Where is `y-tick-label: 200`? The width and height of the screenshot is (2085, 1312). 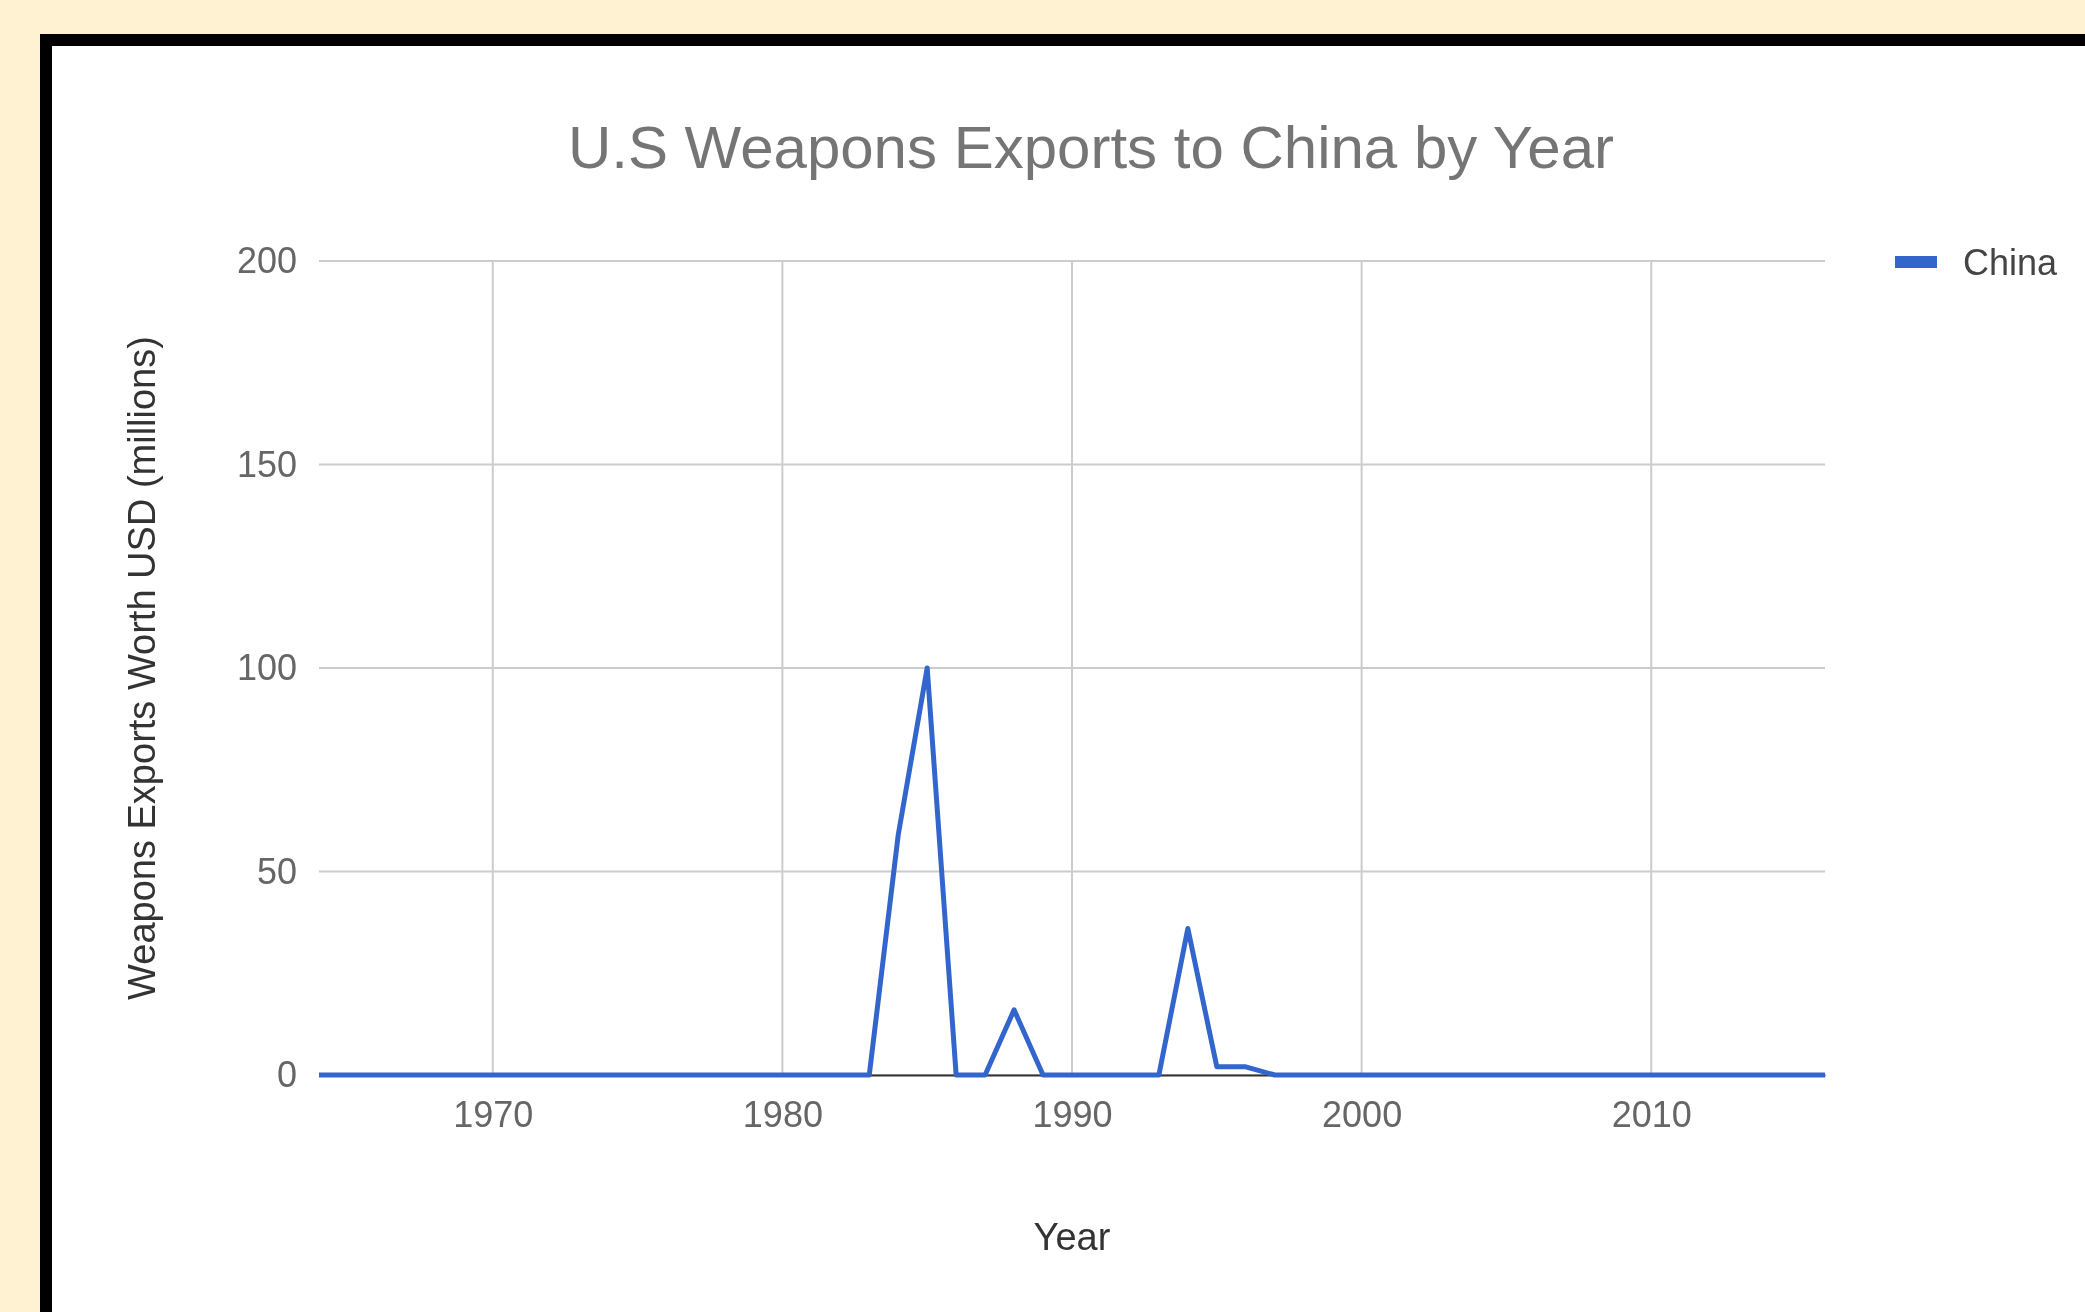
y-tick-label: 200 is located at coordinates (266, 261).